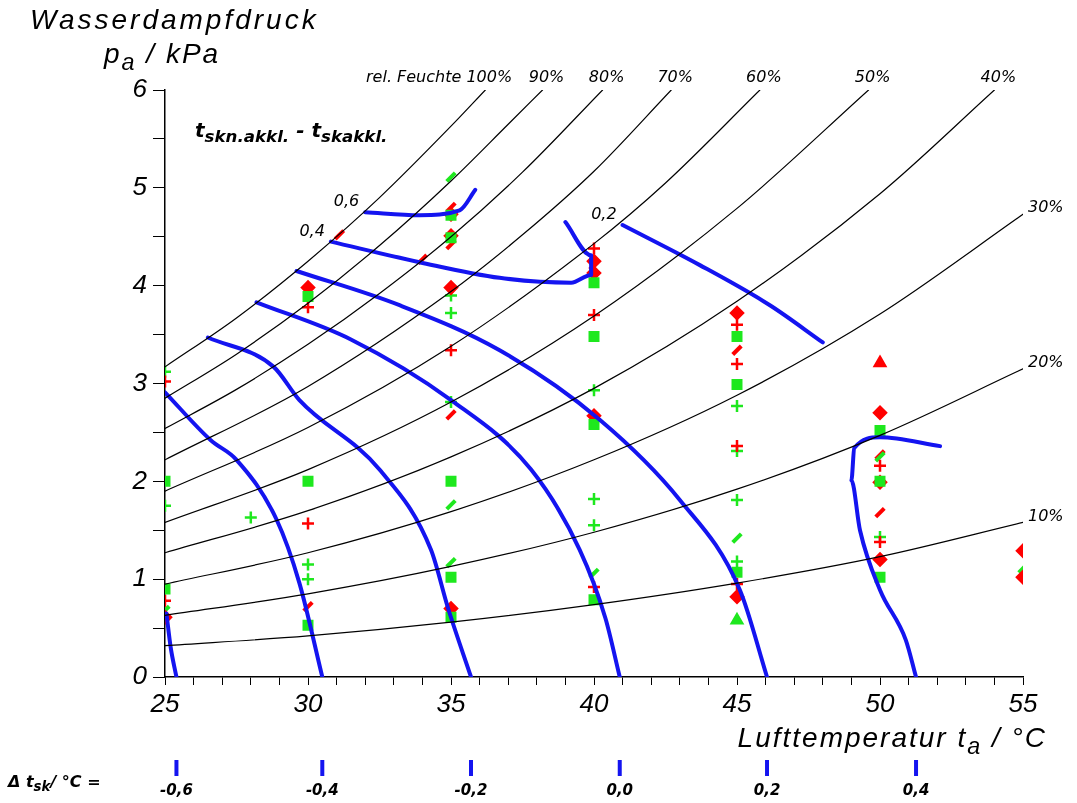 This screenshot has width=1077, height=803. I want to click on y-tick-label: 6, so click(140, 88).